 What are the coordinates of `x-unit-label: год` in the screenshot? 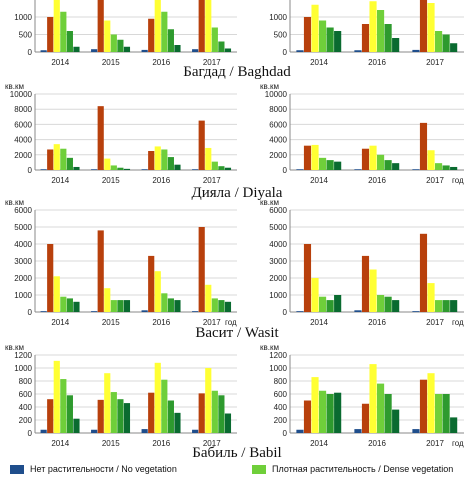 It's located at (458, 180).